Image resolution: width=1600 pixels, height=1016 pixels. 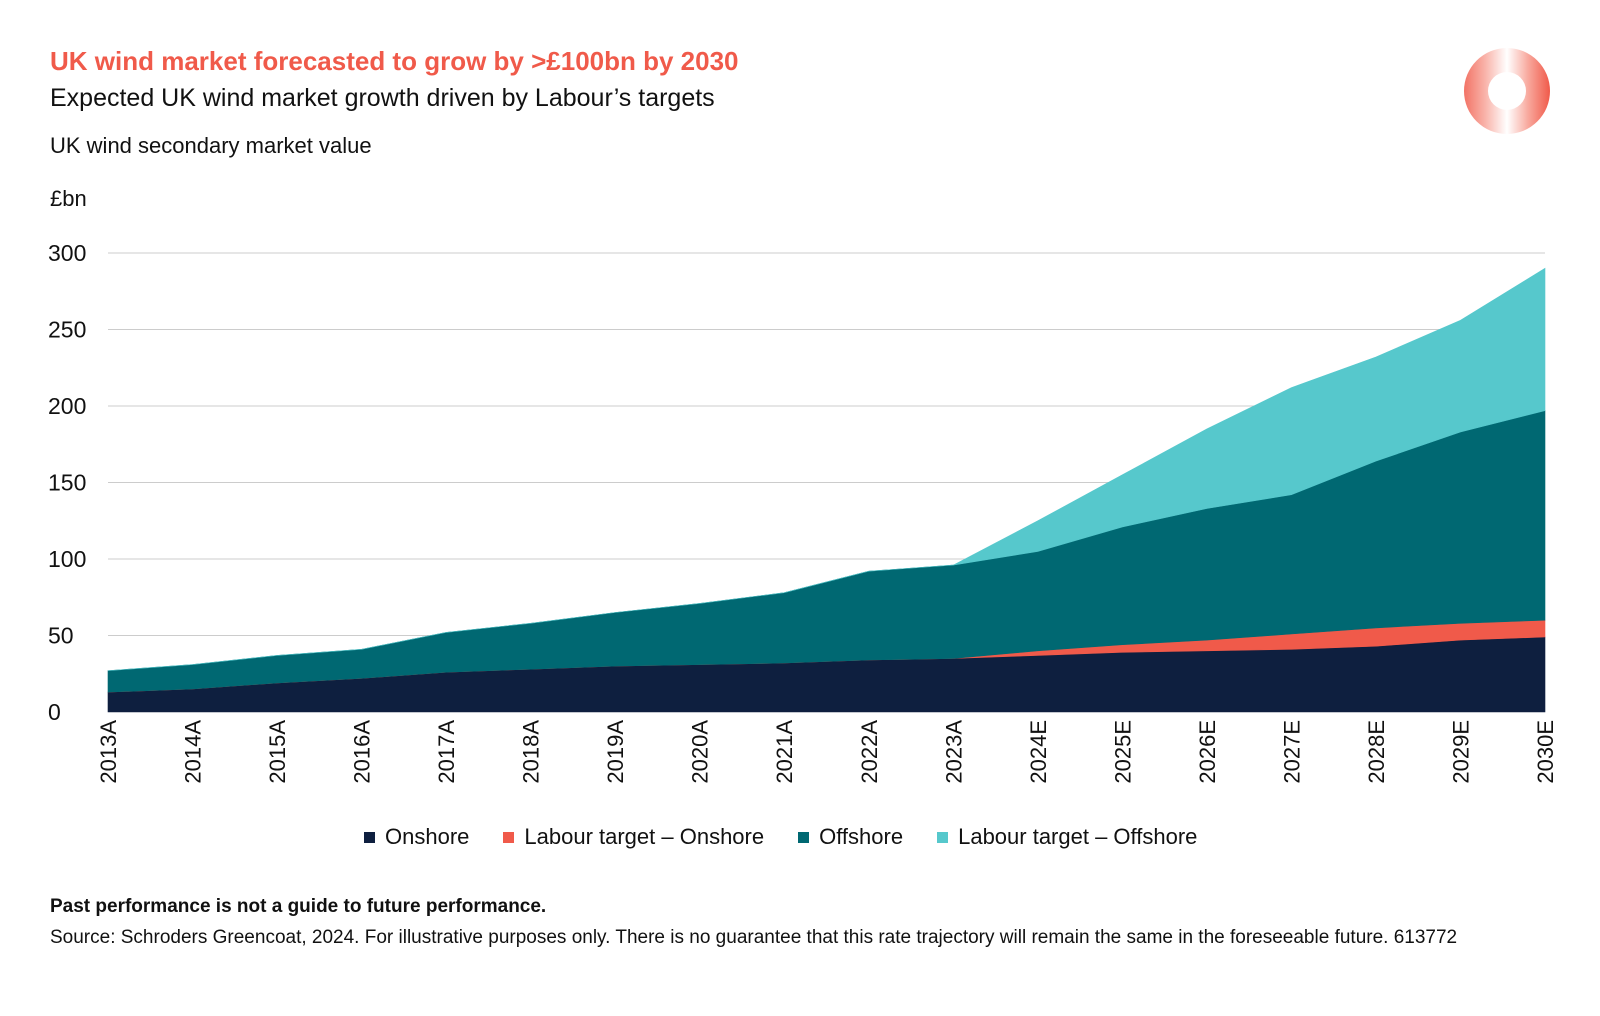 What do you see at coordinates (1122, 752) in the screenshot?
I see `x-tick-label: 2025E` at bounding box center [1122, 752].